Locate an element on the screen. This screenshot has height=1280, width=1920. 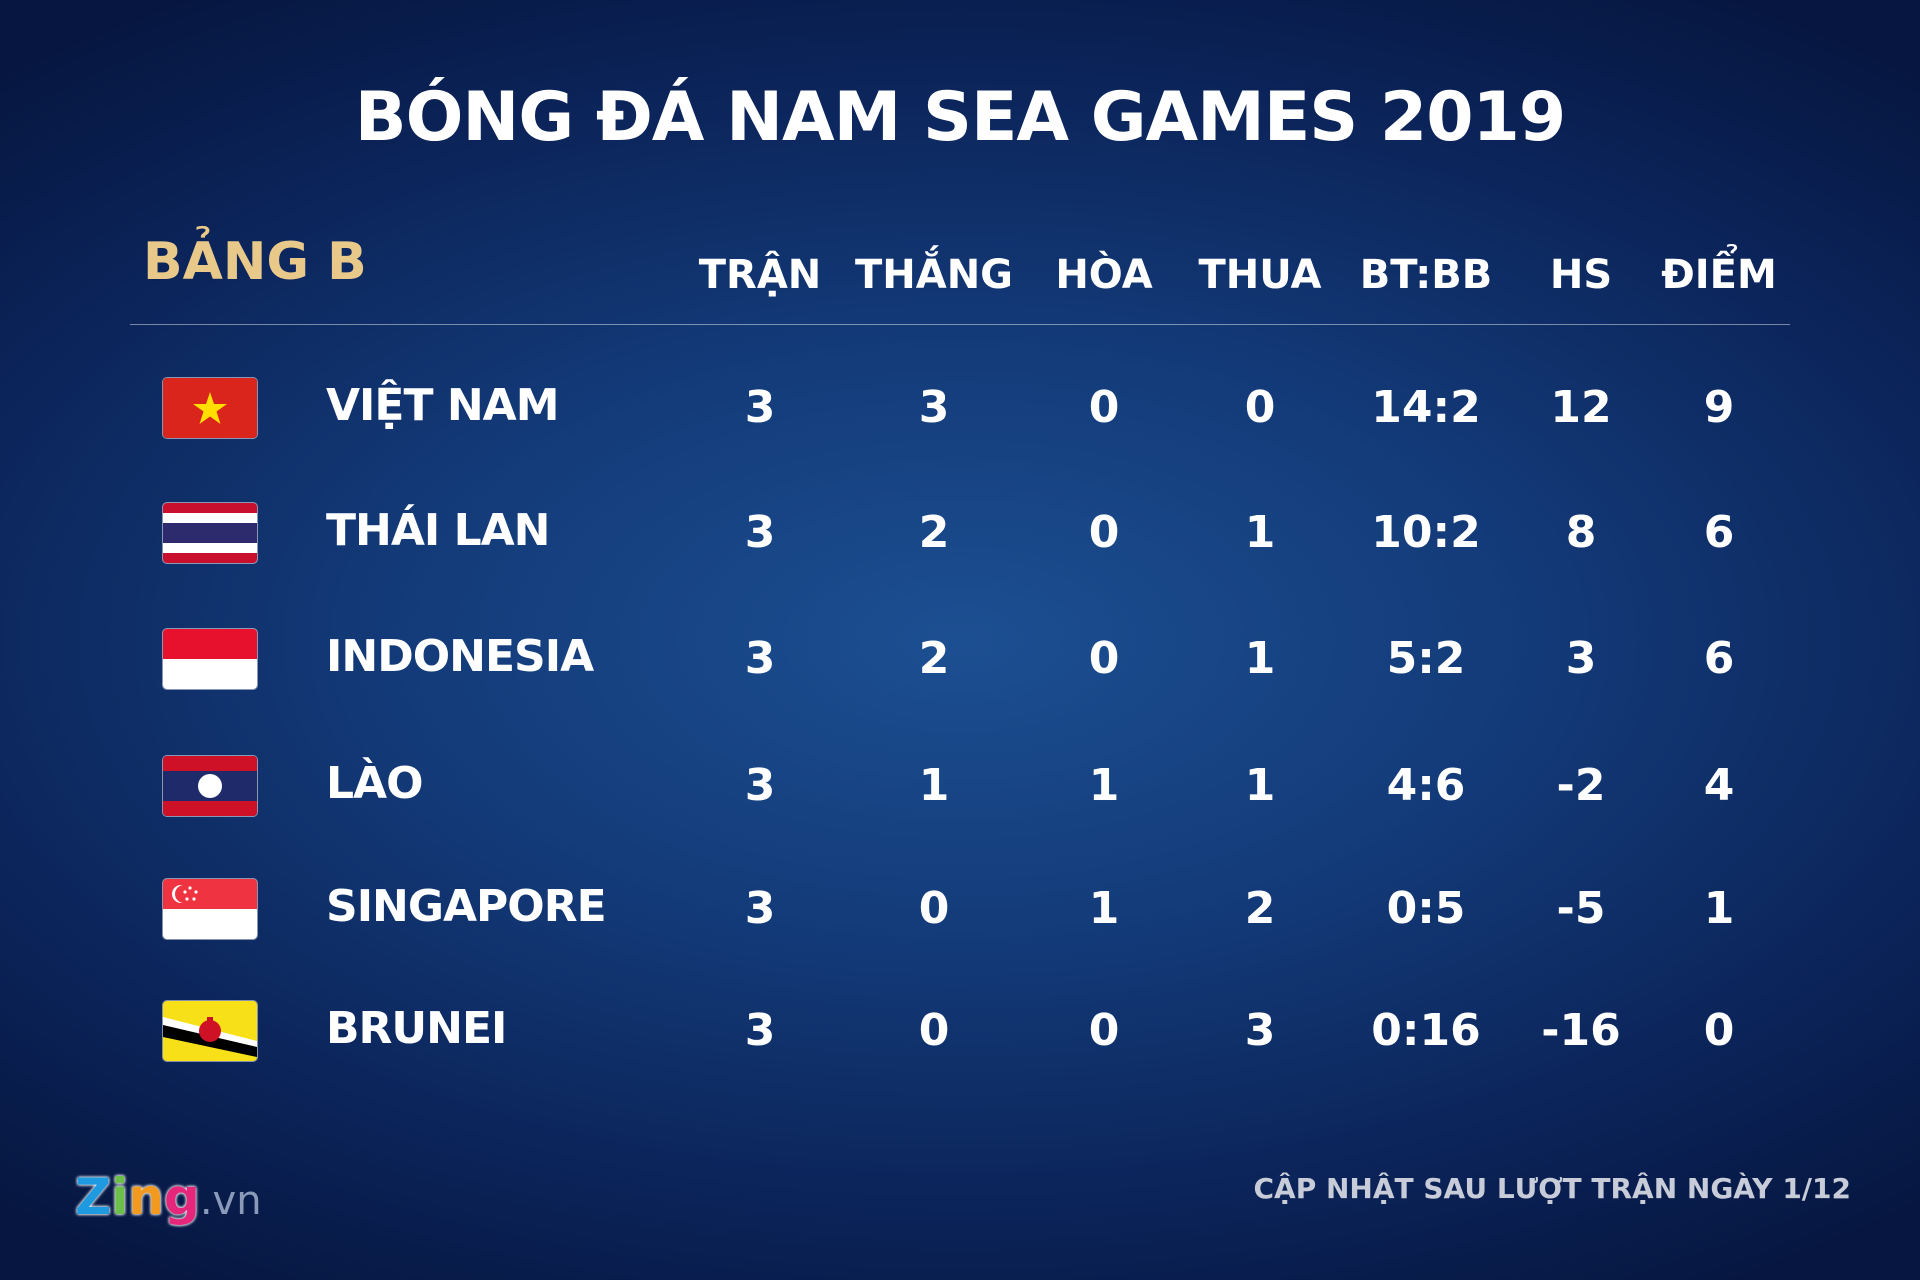
vietnam-flag-icon is located at coordinates (210, 408).